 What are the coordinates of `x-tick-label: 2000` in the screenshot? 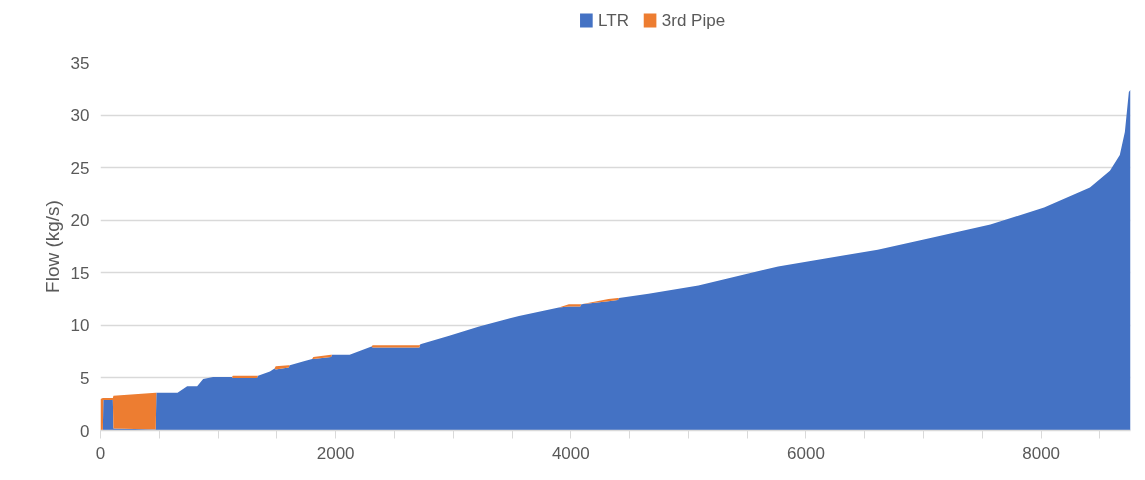 It's located at (335, 453).